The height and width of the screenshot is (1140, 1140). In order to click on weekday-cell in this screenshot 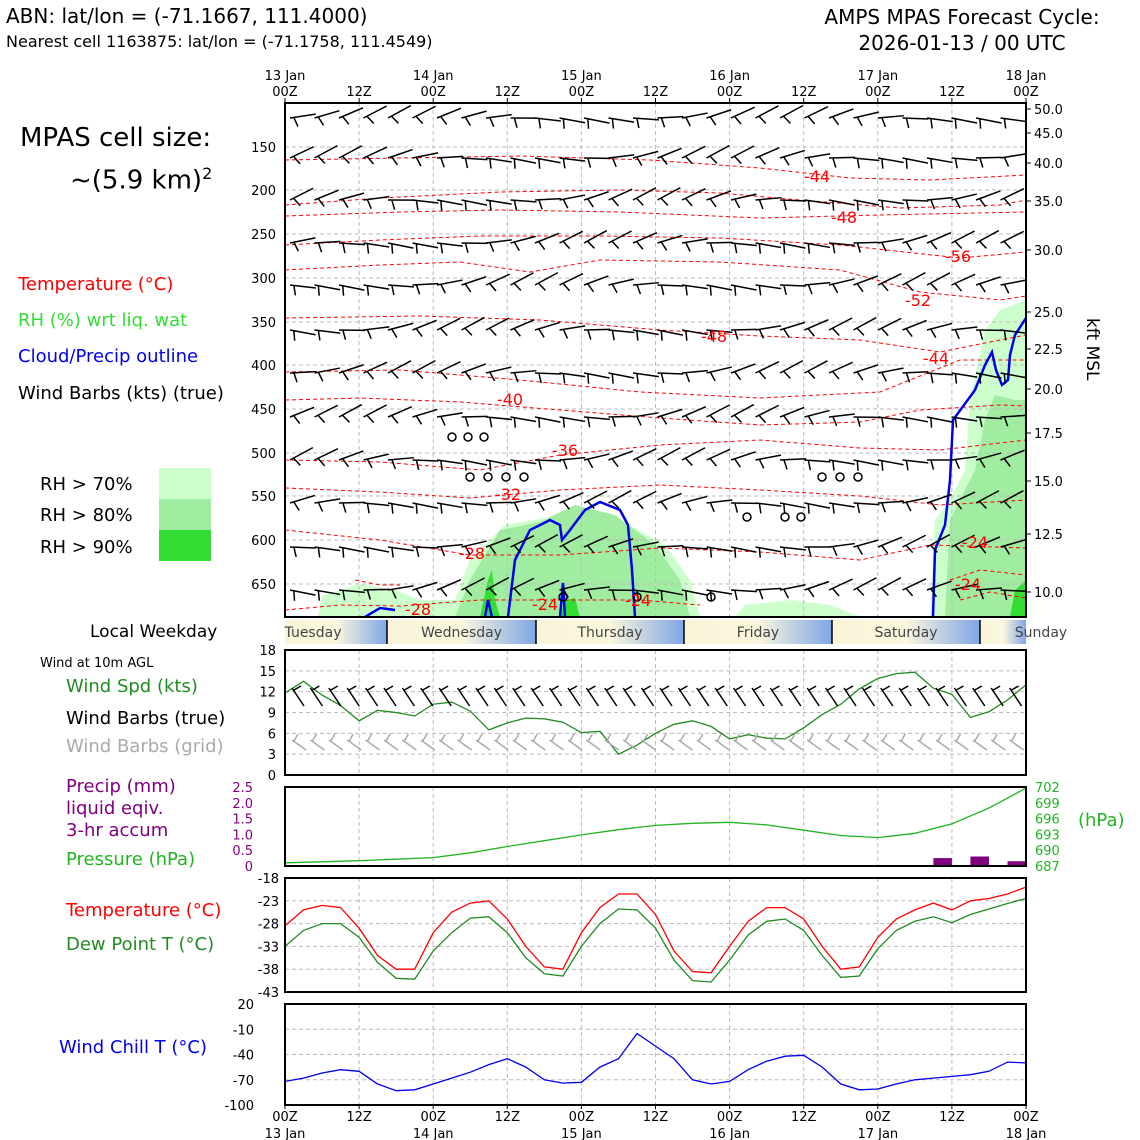, I will do `click(336, 632)`.